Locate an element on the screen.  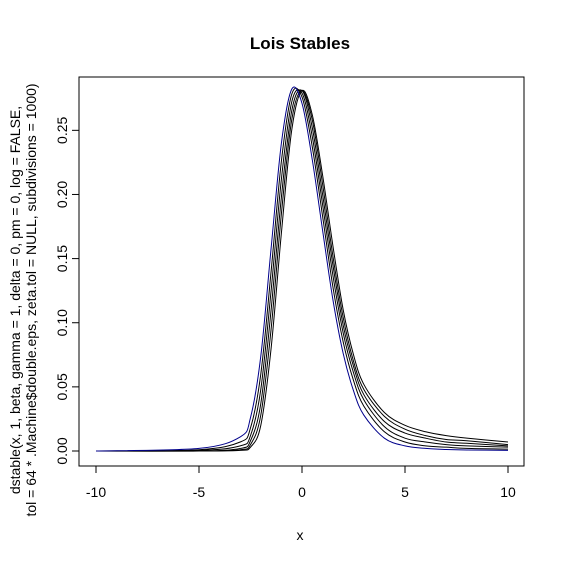
y-axis: 0.00 0.05 0.10 0.15 0.20 0.25 is located at coordinates (67, 290).